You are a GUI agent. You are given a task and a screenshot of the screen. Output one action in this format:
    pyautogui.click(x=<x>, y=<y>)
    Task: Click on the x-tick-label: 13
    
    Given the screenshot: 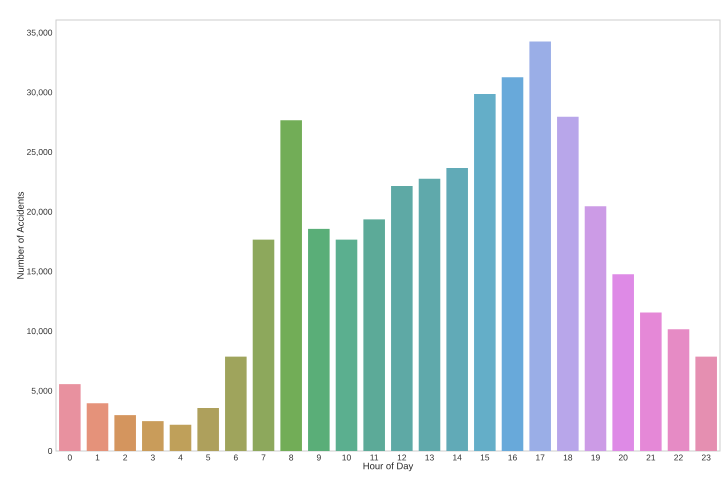 What is the action you would take?
    pyautogui.click(x=429, y=457)
    